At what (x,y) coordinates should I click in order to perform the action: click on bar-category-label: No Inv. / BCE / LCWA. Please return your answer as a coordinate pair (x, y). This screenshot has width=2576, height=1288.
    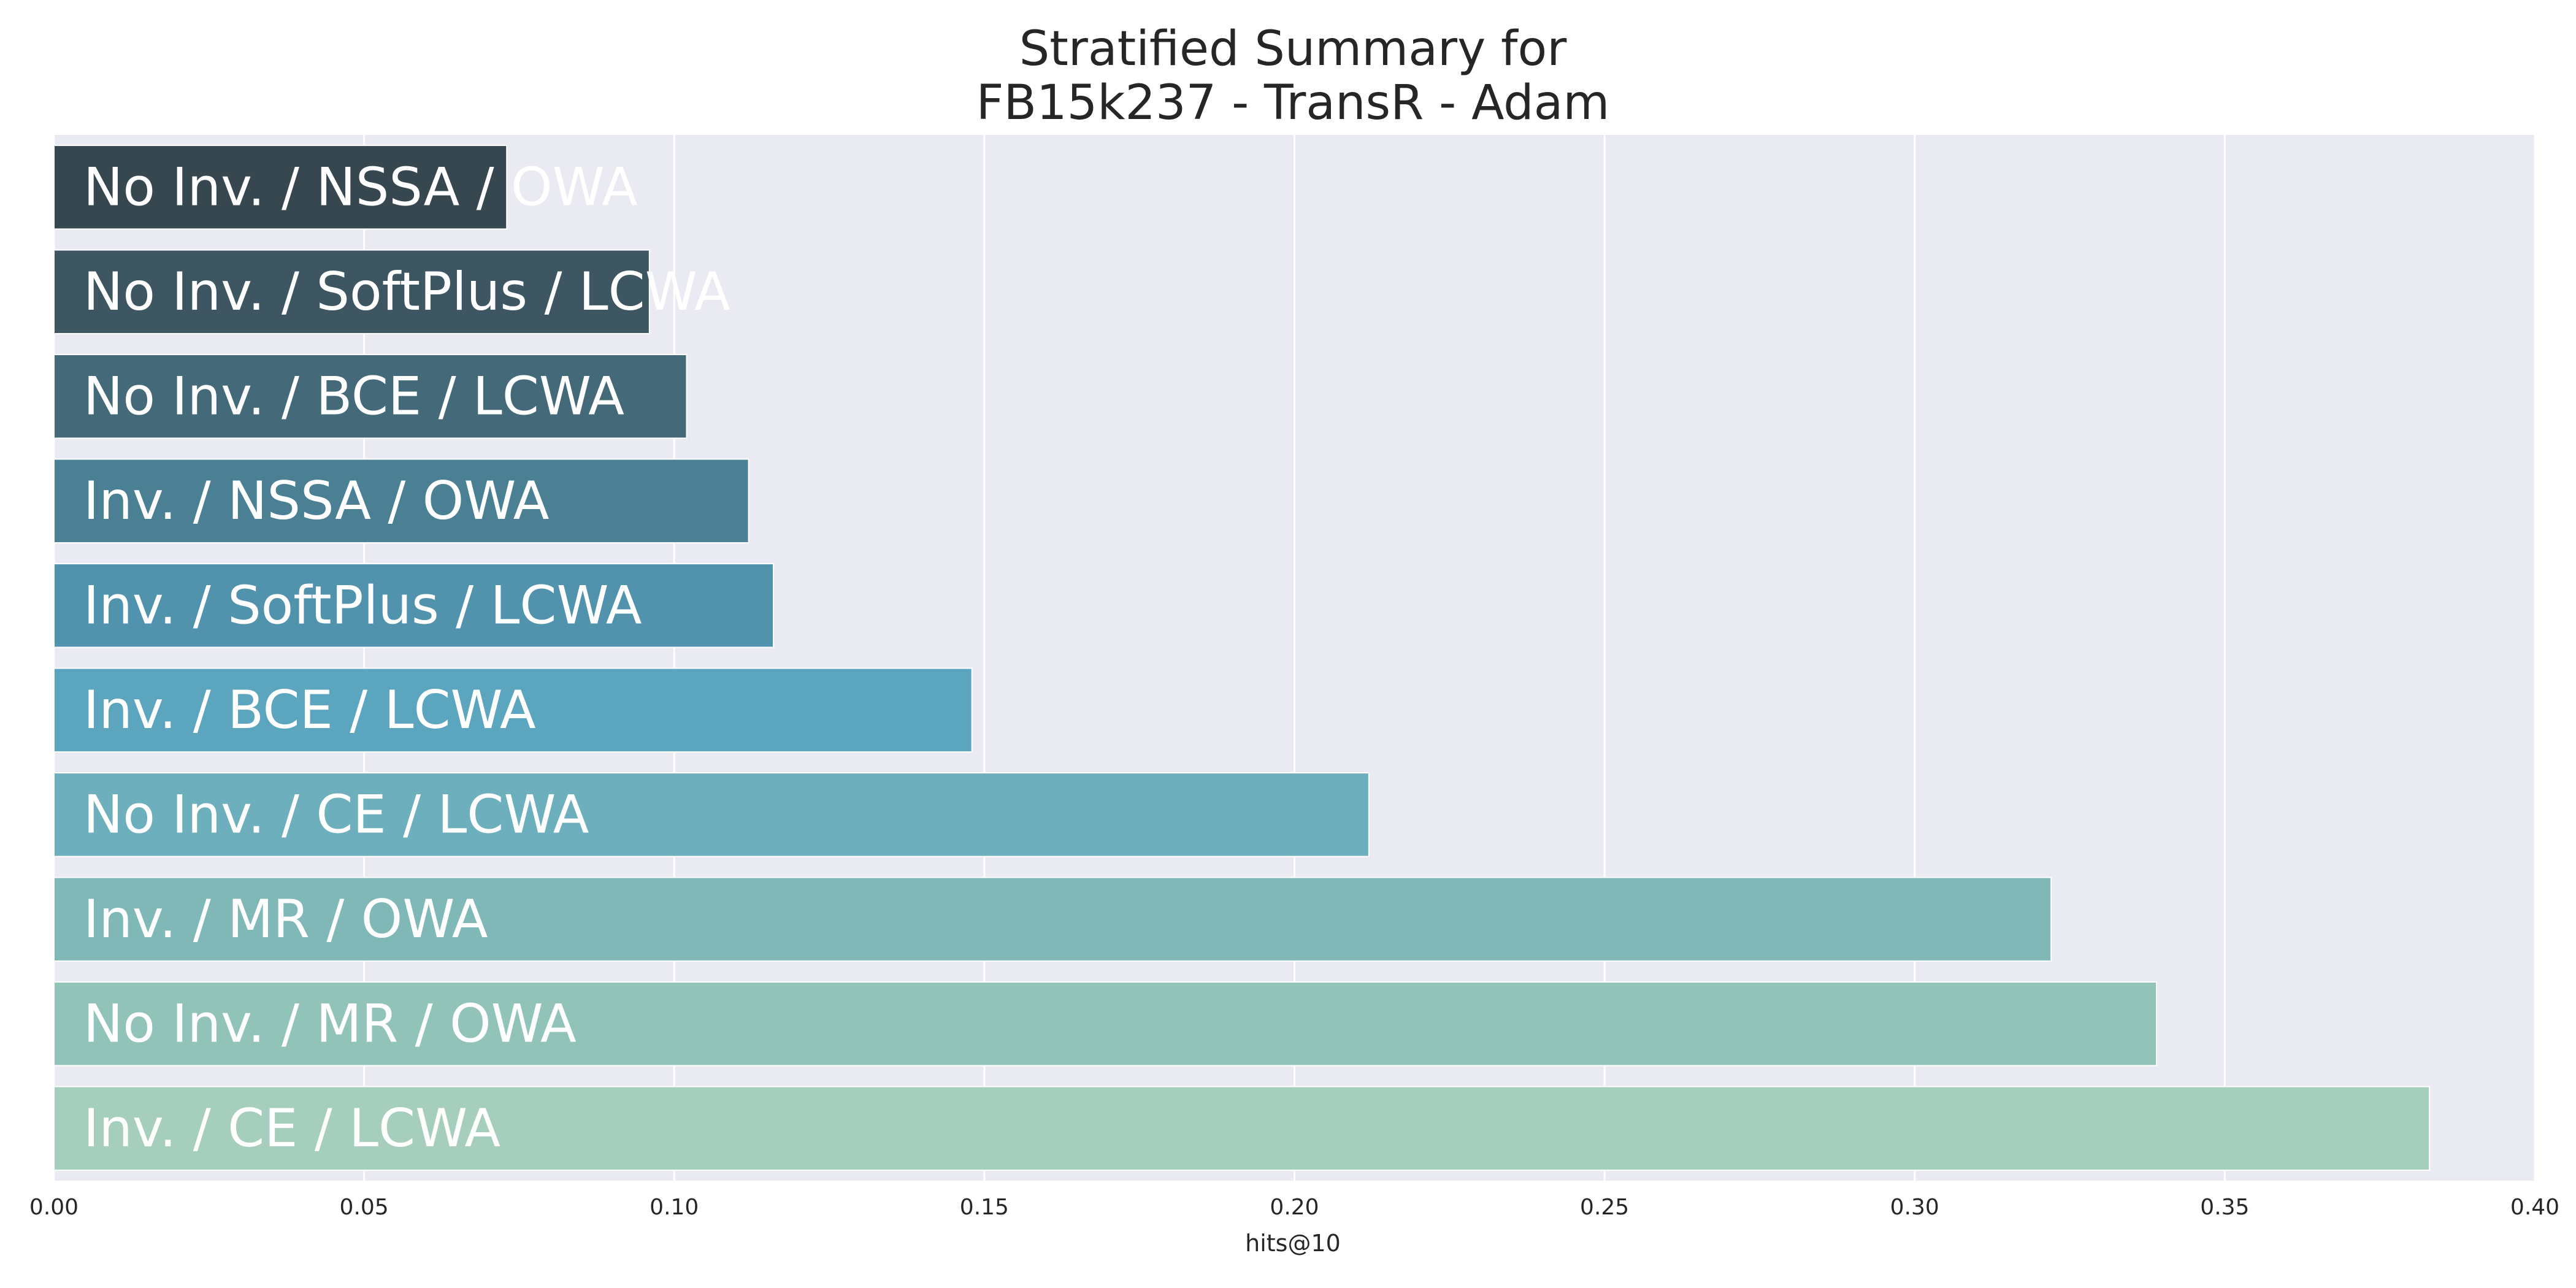
    Looking at the image, I should click on (353, 396).